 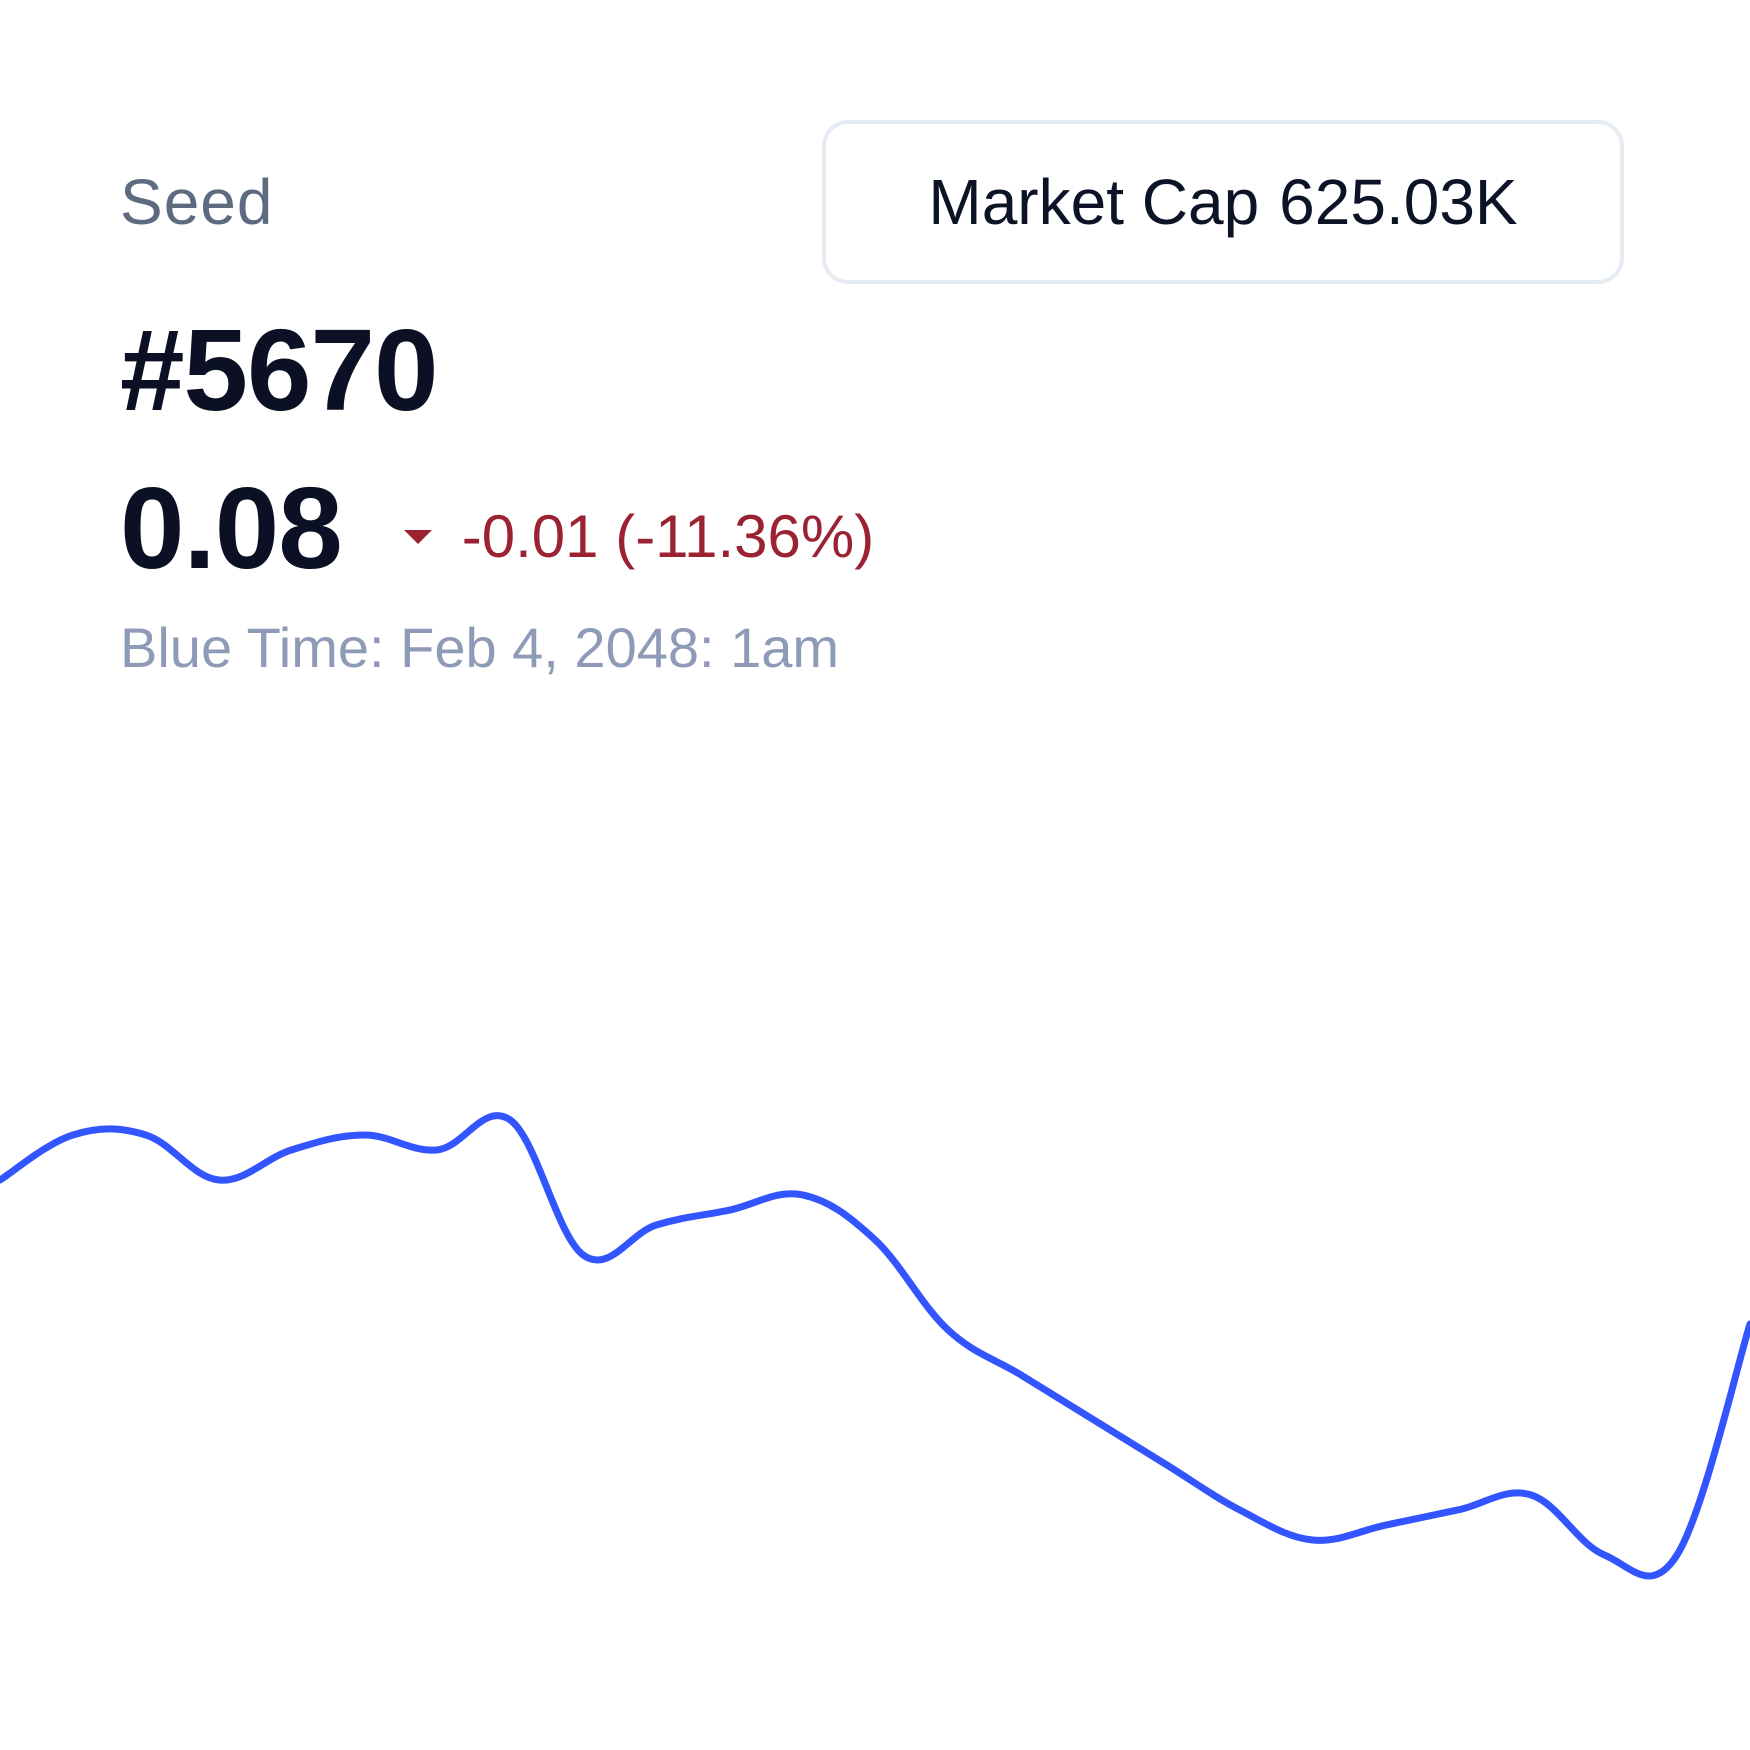 What do you see at coordinates (668, 536) in the screenshot?
I see `price-change-text: -0.01 (-11.36%)` at bounding box center [668, 536].